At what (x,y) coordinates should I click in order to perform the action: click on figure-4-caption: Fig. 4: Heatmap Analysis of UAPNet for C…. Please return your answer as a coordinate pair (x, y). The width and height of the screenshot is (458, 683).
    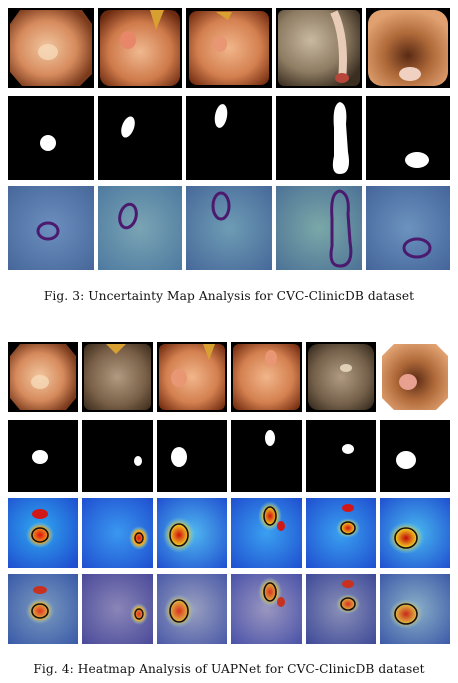
    Looking at the image, I should click on (229, 669).